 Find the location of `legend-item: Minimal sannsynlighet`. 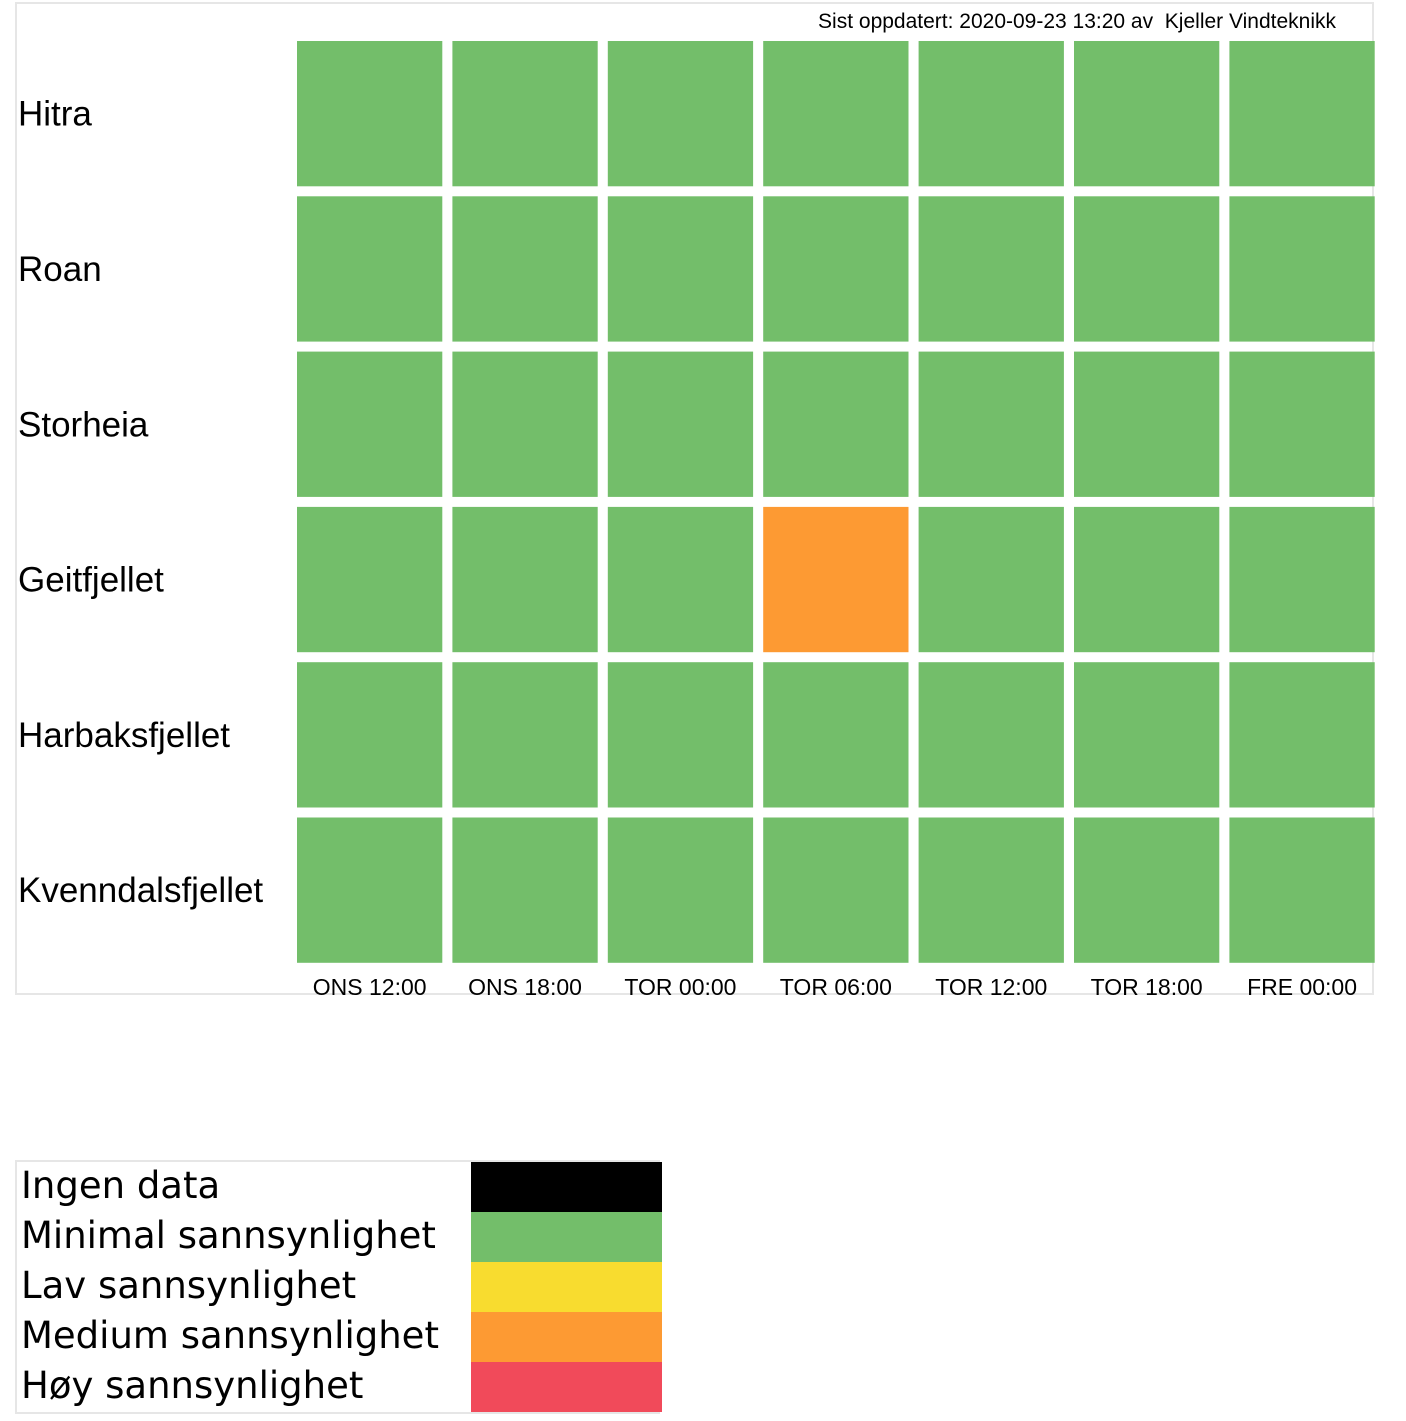

legend-item: Minimal sannsynlighet is located at coordinates (339, 1237).